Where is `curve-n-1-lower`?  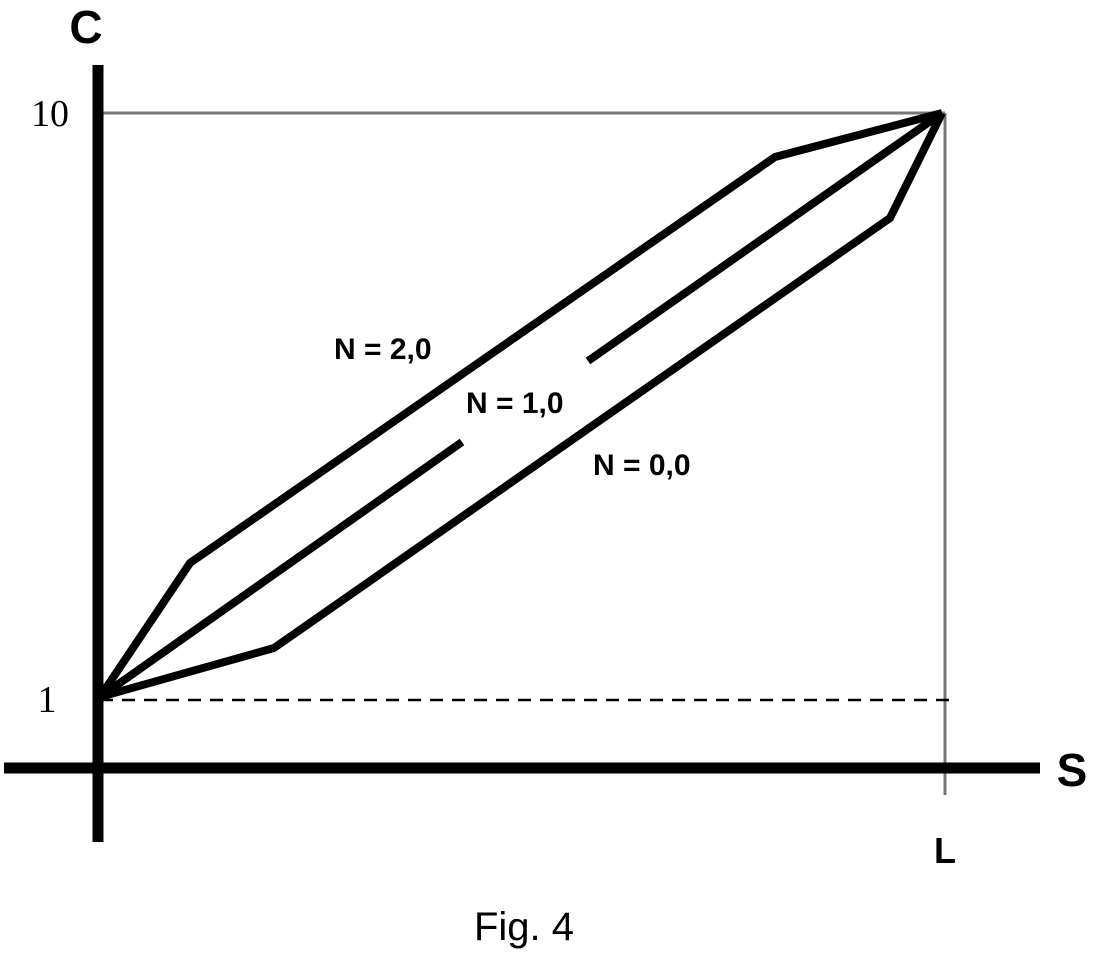
curve-n-1-lower is located at coordinates (281, 569).